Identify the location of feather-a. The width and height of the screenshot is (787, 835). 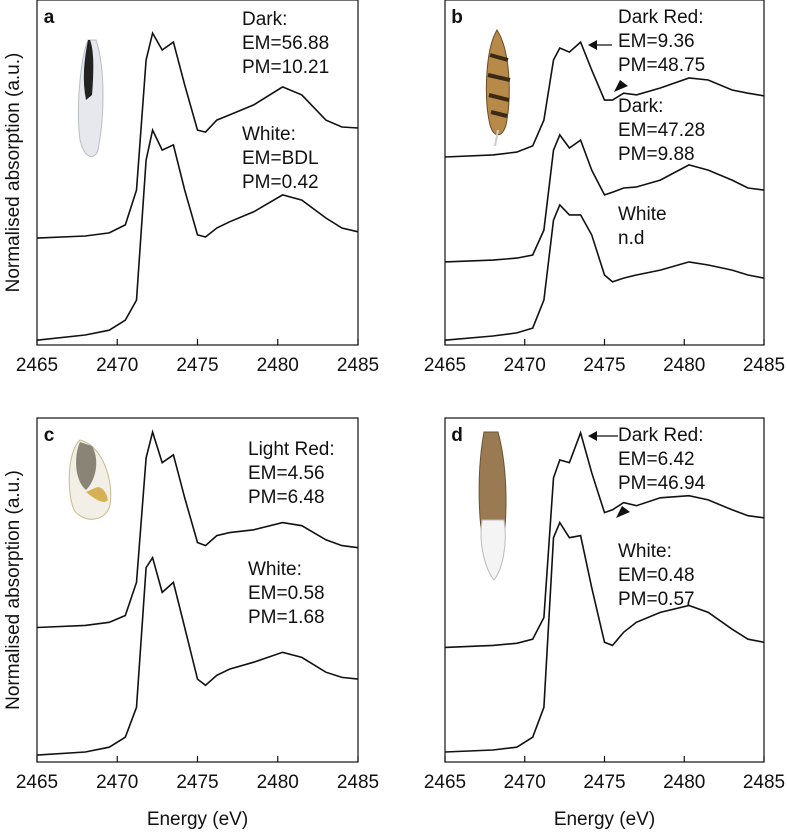
(90, 98).